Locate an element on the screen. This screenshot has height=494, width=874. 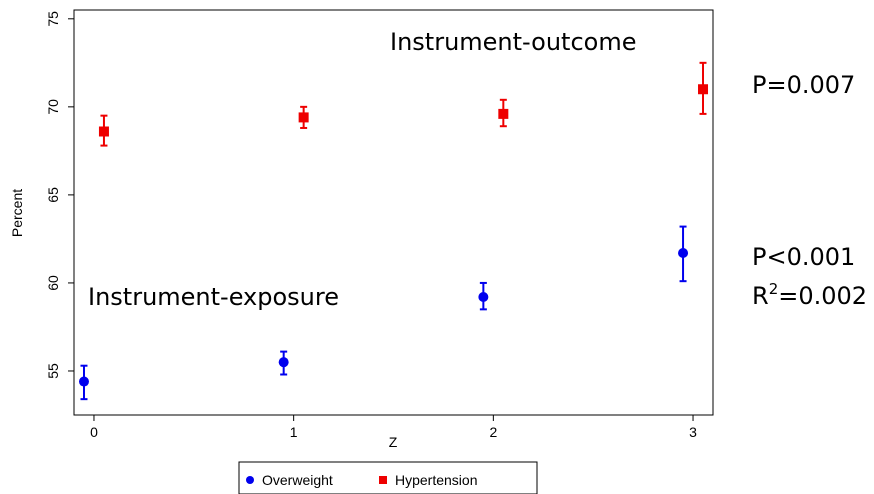
r-squared: R2=0.002 is located at coordinates (809, 295).